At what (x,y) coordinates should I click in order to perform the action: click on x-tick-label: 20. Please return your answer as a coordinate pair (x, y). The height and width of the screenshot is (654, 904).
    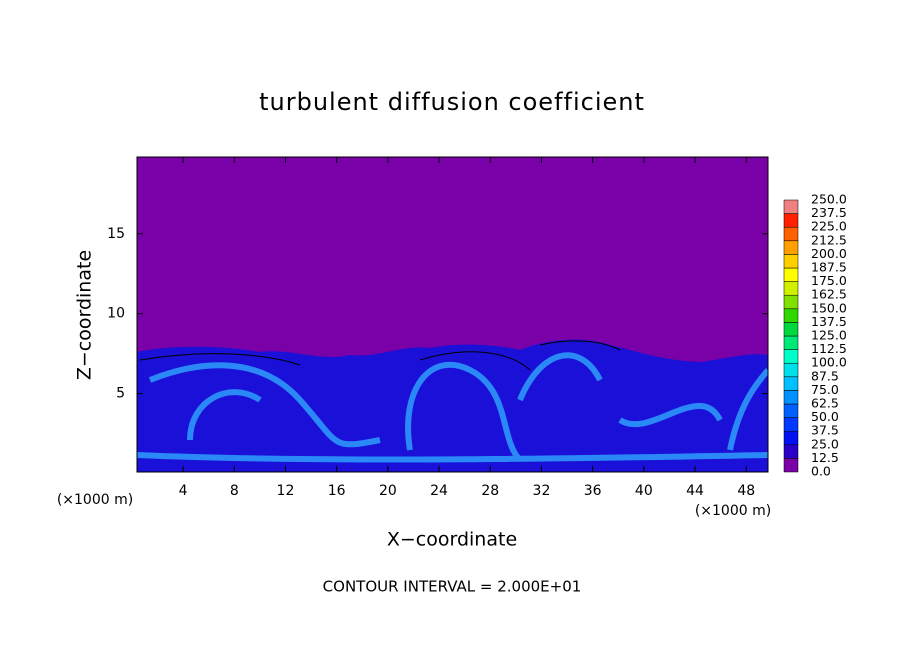
    Looking at the image, I should click on (388, 491).